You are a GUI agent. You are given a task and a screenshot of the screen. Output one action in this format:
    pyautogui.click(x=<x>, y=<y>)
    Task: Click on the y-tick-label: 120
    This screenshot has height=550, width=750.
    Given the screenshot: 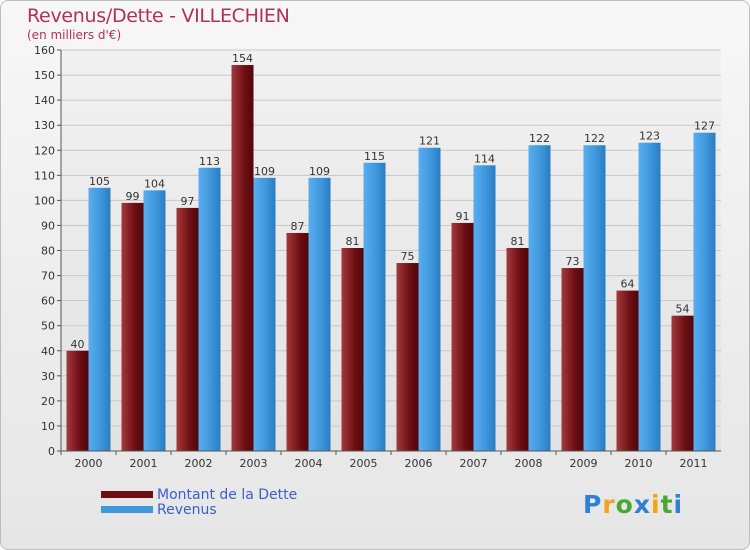 What is the action you would take?
    pyautogui.click(x=44, y=150)
    